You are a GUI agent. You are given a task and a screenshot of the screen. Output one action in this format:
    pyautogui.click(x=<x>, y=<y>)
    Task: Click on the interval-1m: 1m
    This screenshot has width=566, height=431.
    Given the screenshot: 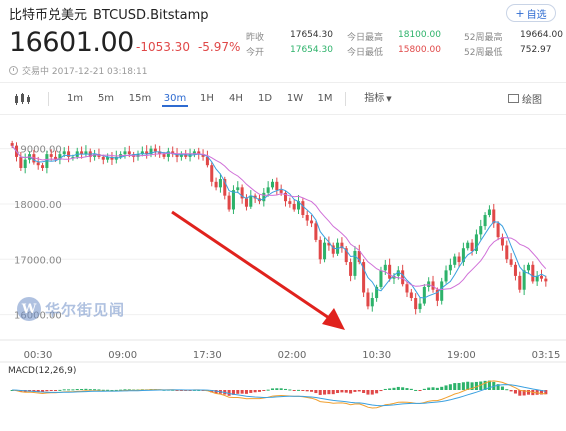 What is the action you would take?
    pyautogui.click(x=75, y=98)
    